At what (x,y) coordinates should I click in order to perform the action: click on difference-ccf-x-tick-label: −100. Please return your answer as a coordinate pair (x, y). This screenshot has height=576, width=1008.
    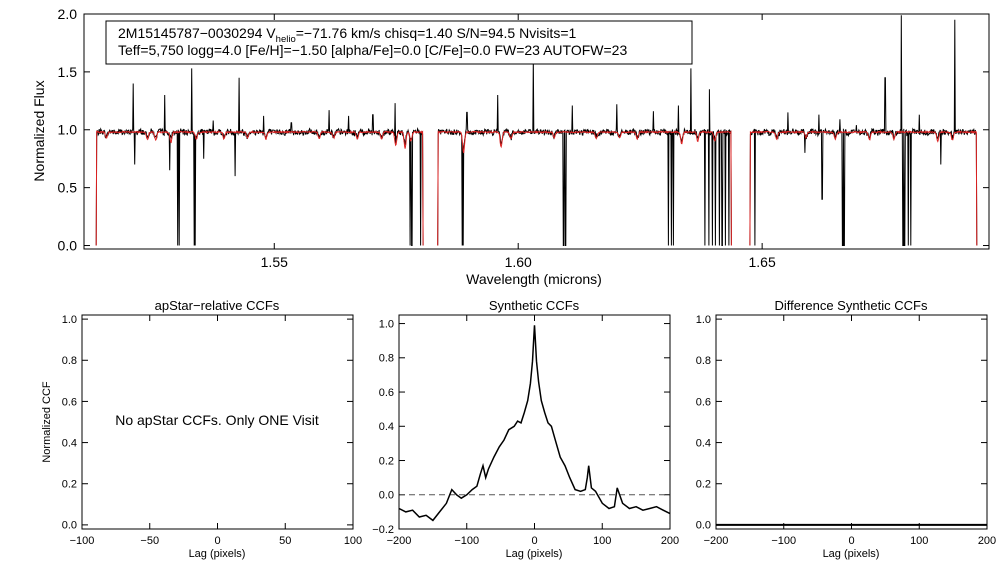
    Looking at the image, I should click on (783, 541).